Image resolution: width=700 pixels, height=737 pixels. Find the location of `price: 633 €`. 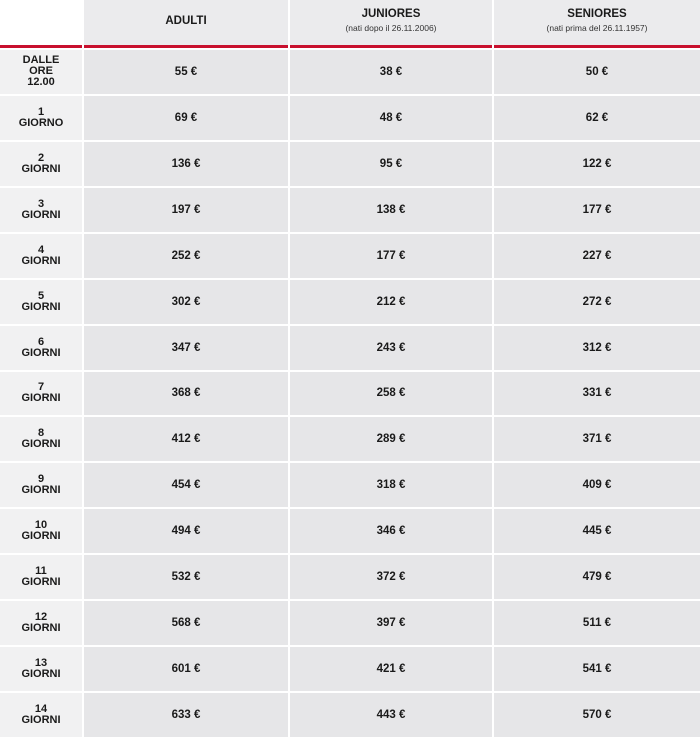

price: 633 € is located at coordinates (186, 715).